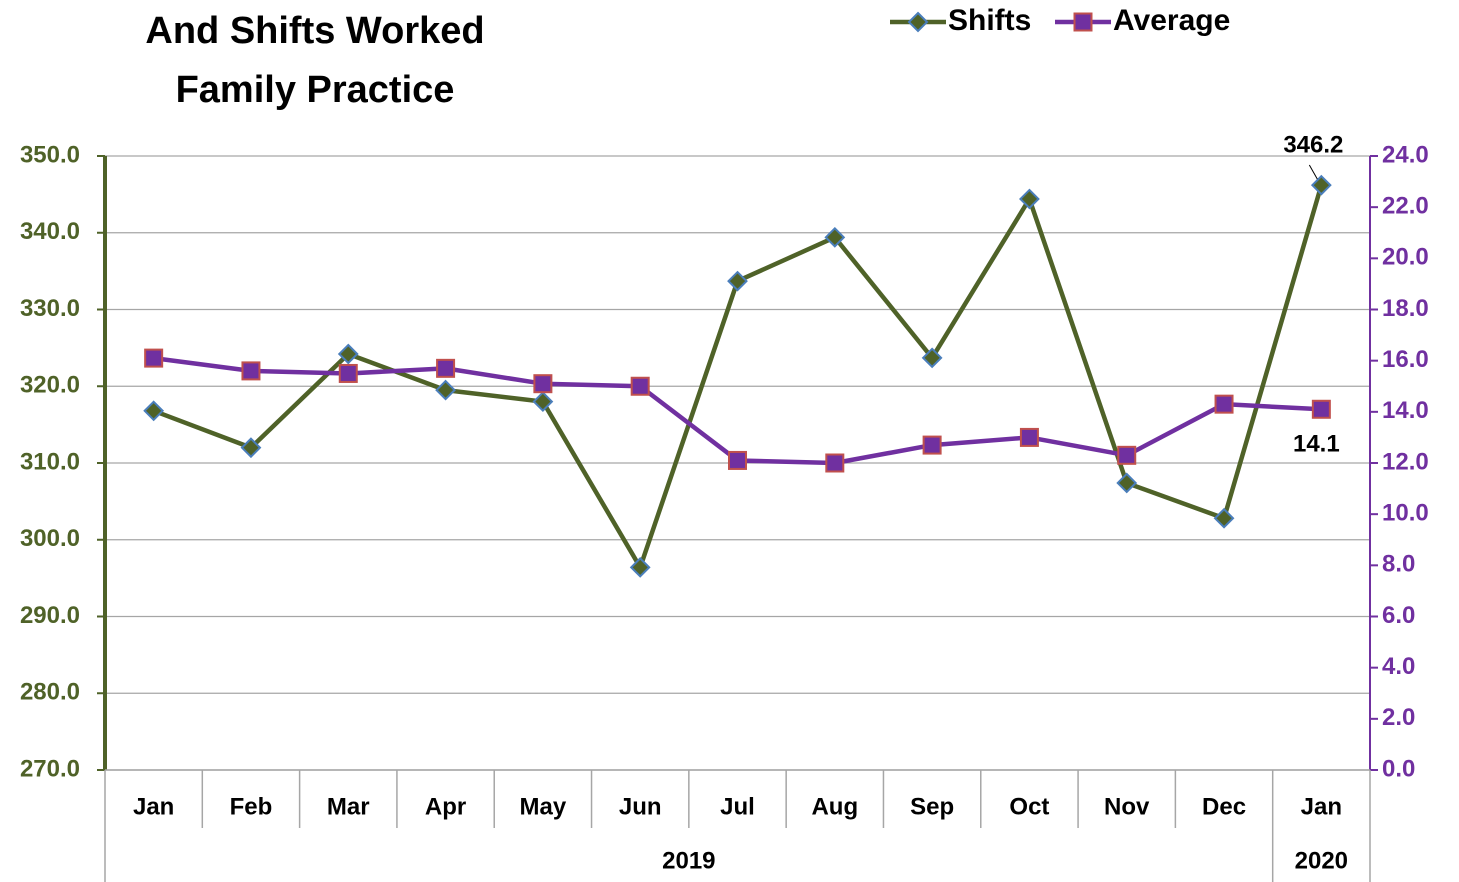 The height and width of the screenshot is (882, 1459). What do you see at coordinates (348, 806) in the screenshot?
I see `x-tick-label: Mar` at bounding box center [348, 806].